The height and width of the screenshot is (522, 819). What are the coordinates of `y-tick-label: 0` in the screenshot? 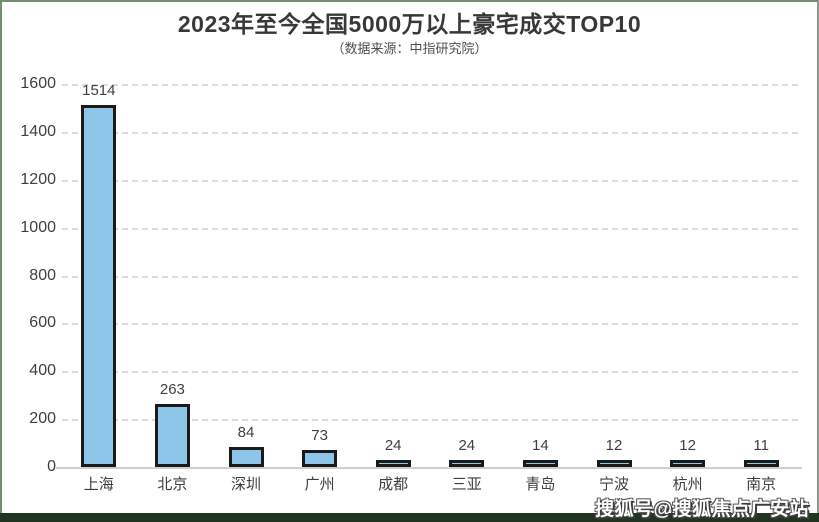 It's located at (51, 466).